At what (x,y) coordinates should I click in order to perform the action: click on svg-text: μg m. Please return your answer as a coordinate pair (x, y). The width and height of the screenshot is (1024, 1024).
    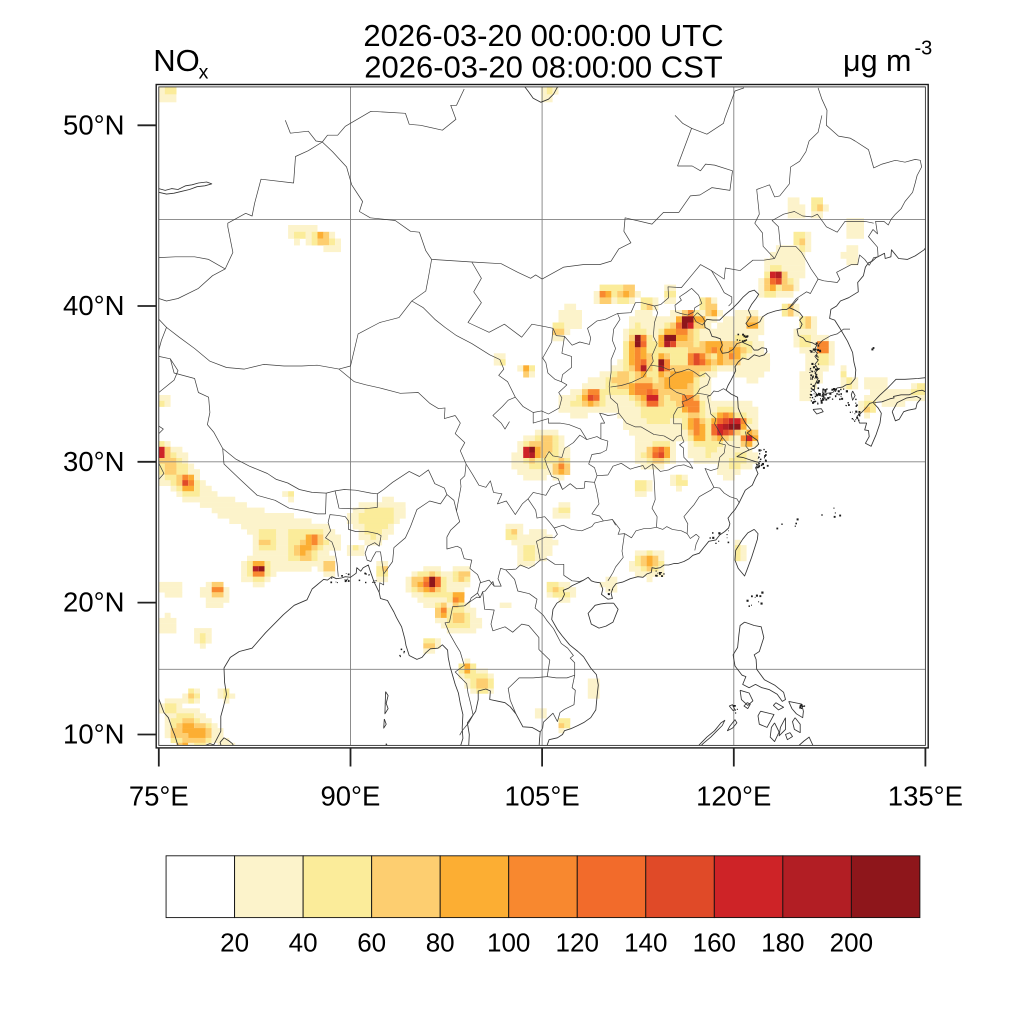
    Looking at the image, I should click on (877, 61).